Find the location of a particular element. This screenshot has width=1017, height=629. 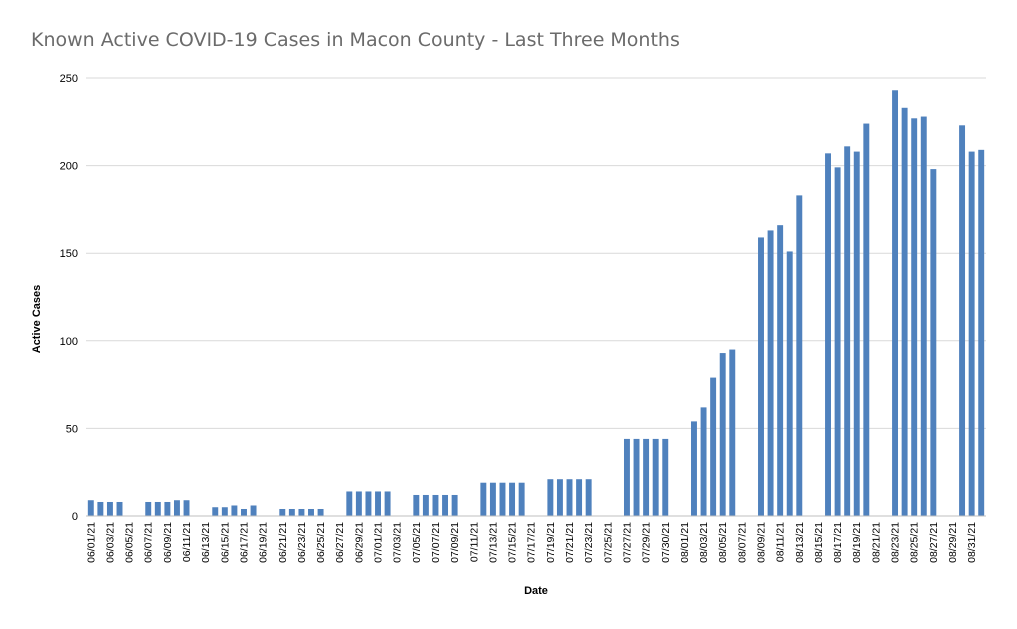

x-axis-label: Date is located at coordinates (536, 591).